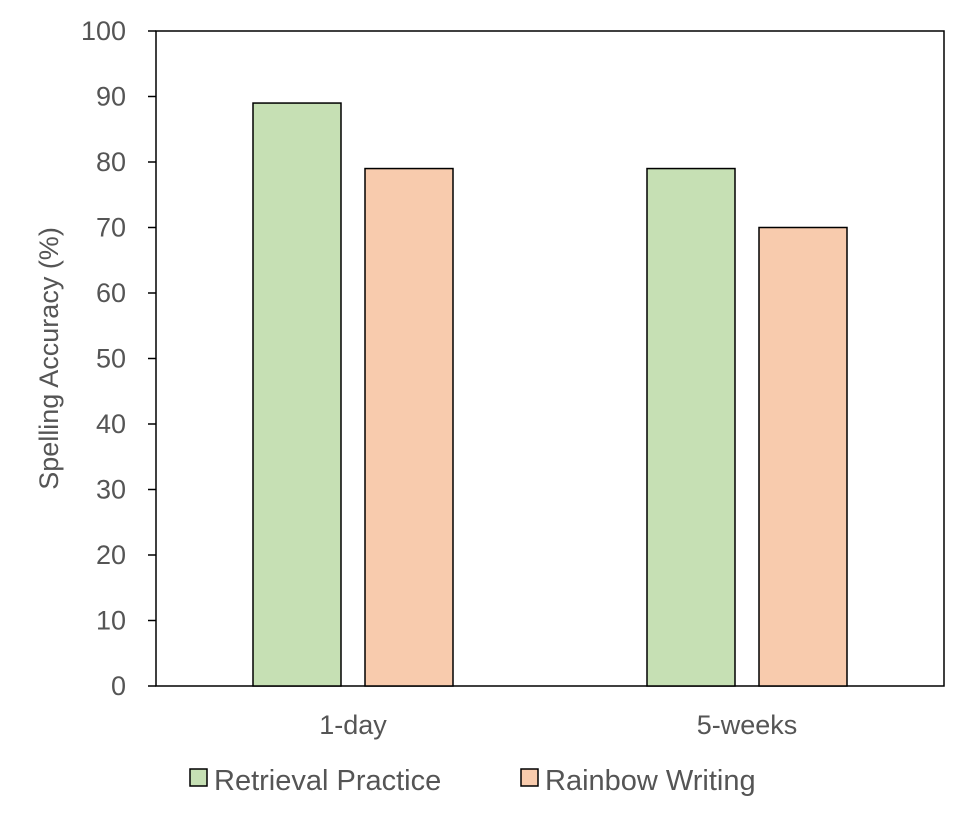 The height and width of the screenshot is (816, 966). What do you see at coordinates (409, 427) in the screenshot?
I see `bar-rainbow-writing-1-day` at bounding box center [409, 427].